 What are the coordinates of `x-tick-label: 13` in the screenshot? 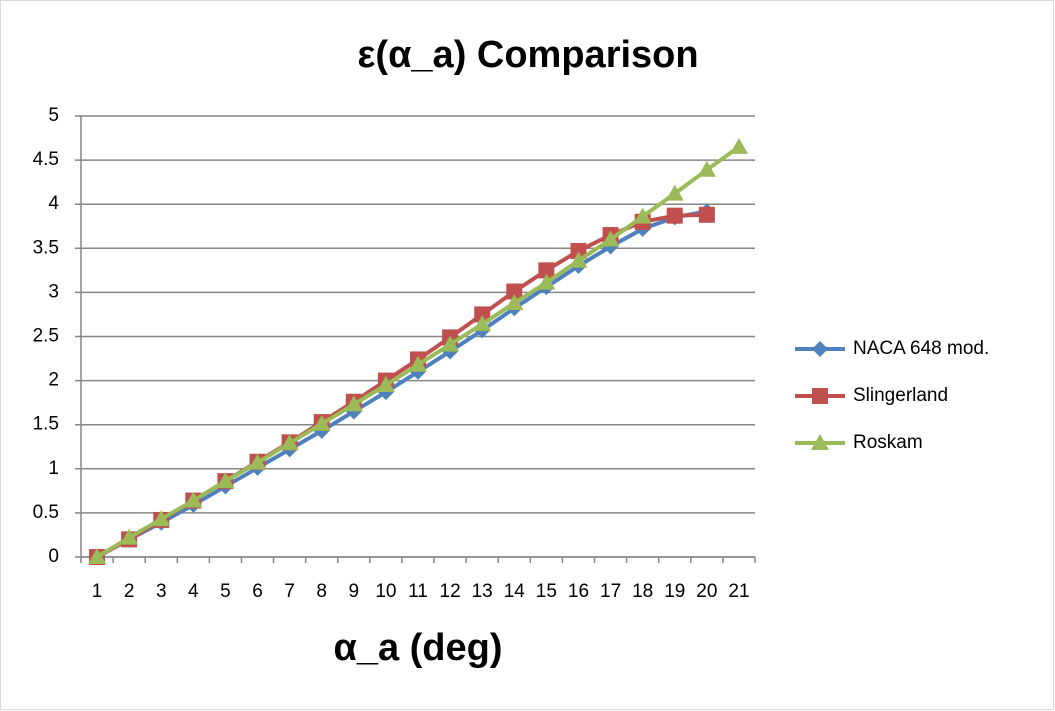 It's located at (482, 591).